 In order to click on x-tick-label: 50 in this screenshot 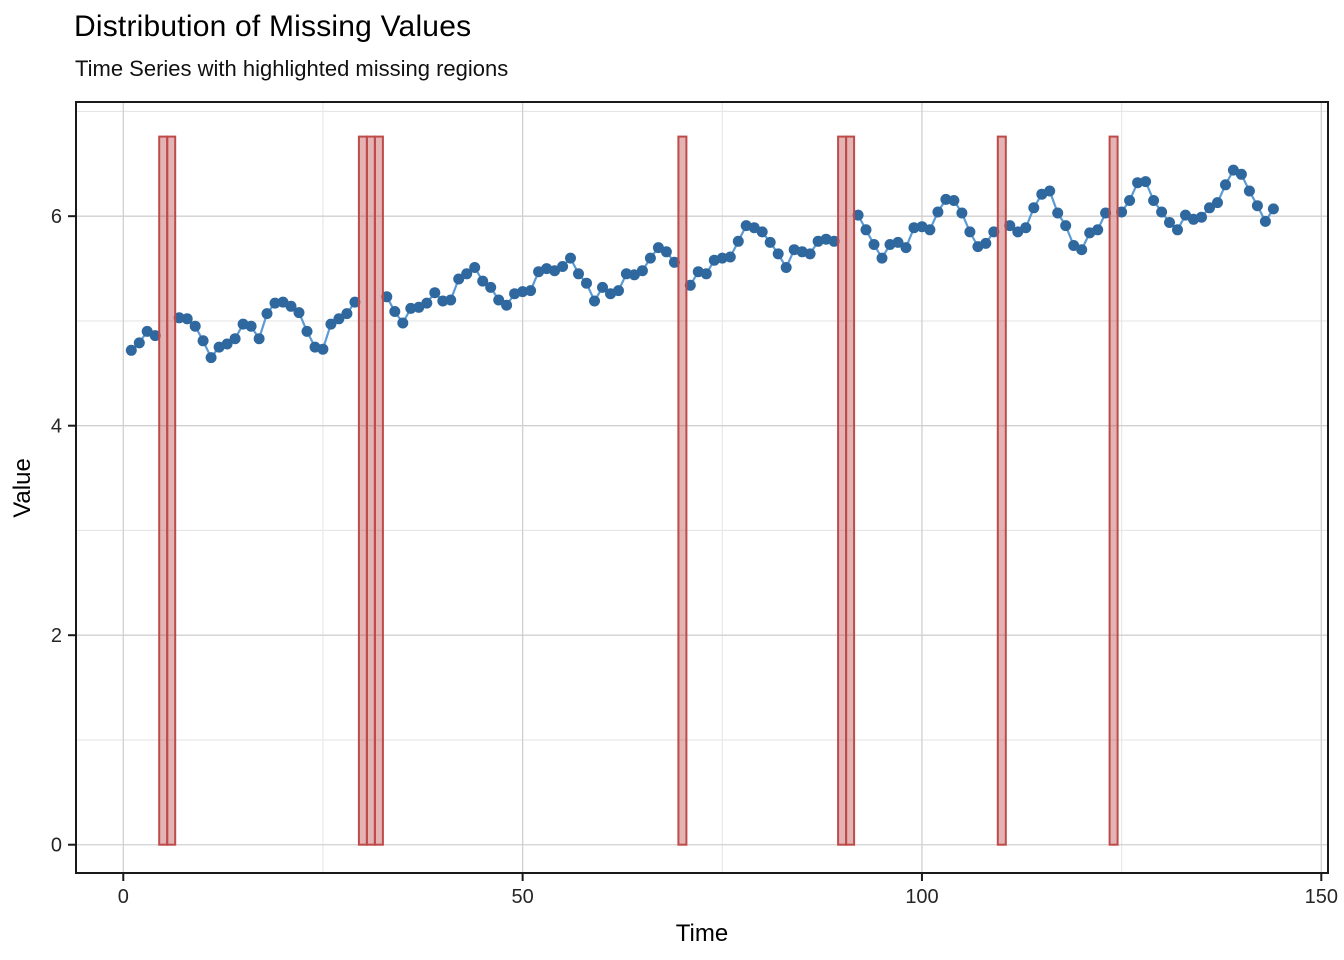, I will do `click(522, 897)`.